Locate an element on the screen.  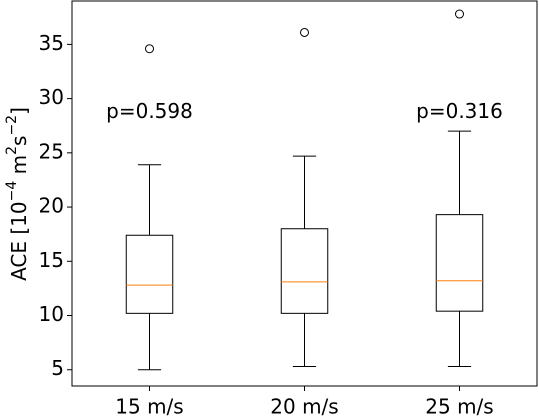
y-tick-label: 15 is located at coordinates (51, 260).